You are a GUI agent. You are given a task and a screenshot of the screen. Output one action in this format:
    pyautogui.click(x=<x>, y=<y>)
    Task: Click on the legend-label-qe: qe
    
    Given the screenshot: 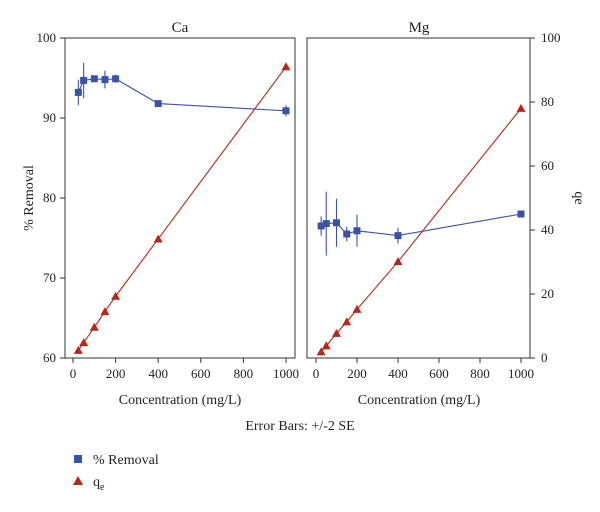 What is the action you would take?
    pyautogui.click(x=99, y=484)
    